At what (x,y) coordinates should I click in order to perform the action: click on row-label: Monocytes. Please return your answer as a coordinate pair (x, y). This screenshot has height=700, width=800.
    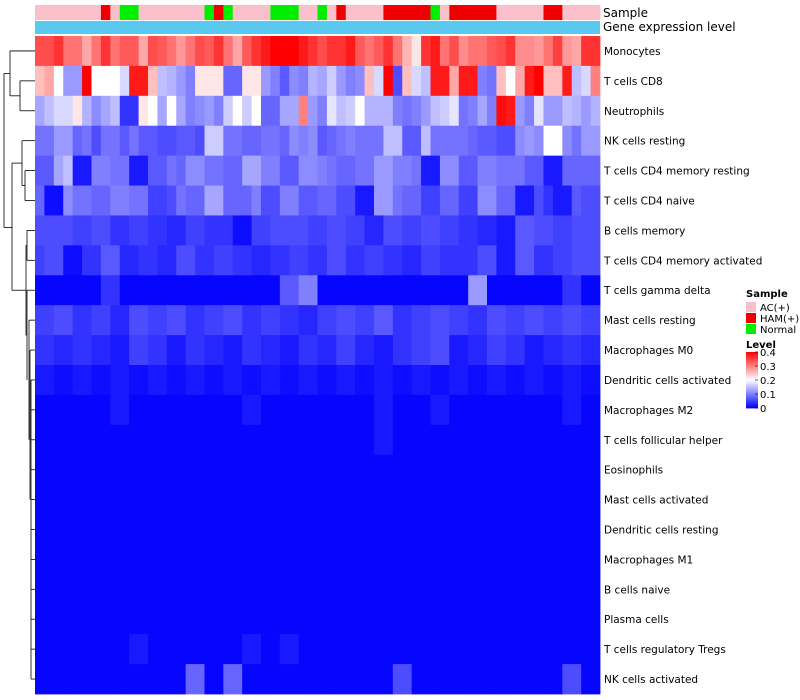
    Looking at the image, I should click on (632, 52).